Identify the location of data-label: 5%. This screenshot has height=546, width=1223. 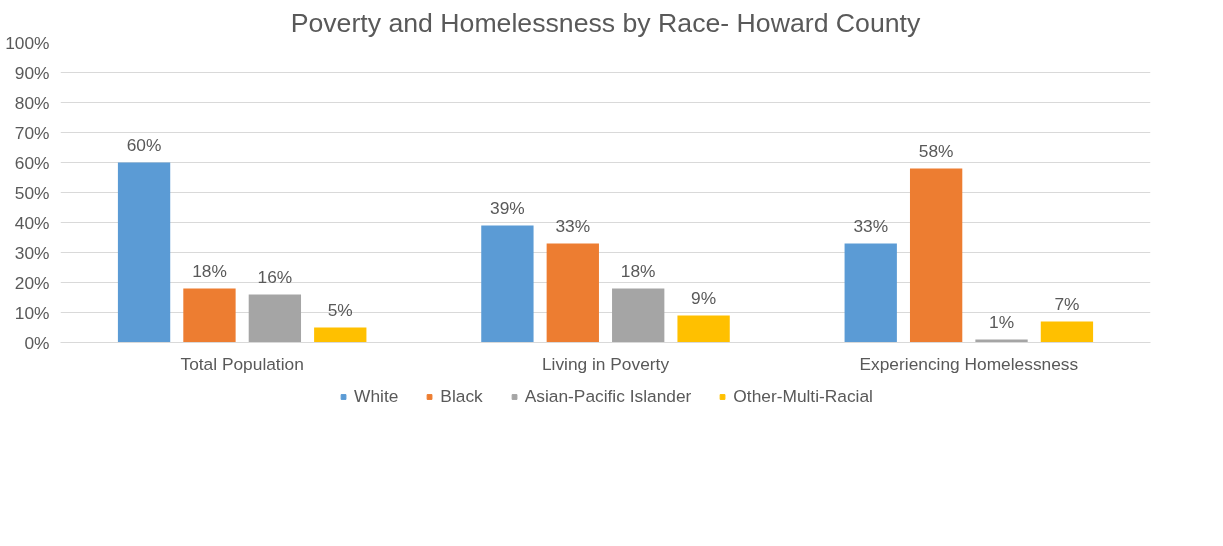
(340, 309).